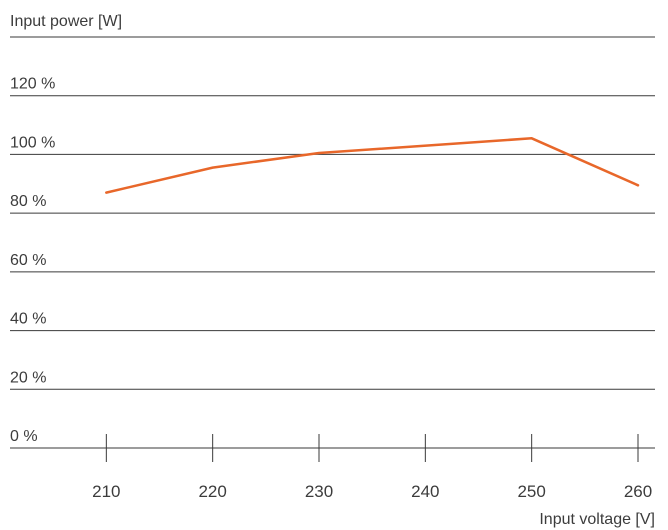 This screenshot has width=668, height=530. What do you see at coordinates (32, 142) in the screenshot?
I see `y-tick-label-100: 100 %` at bounding box center [32, 142].